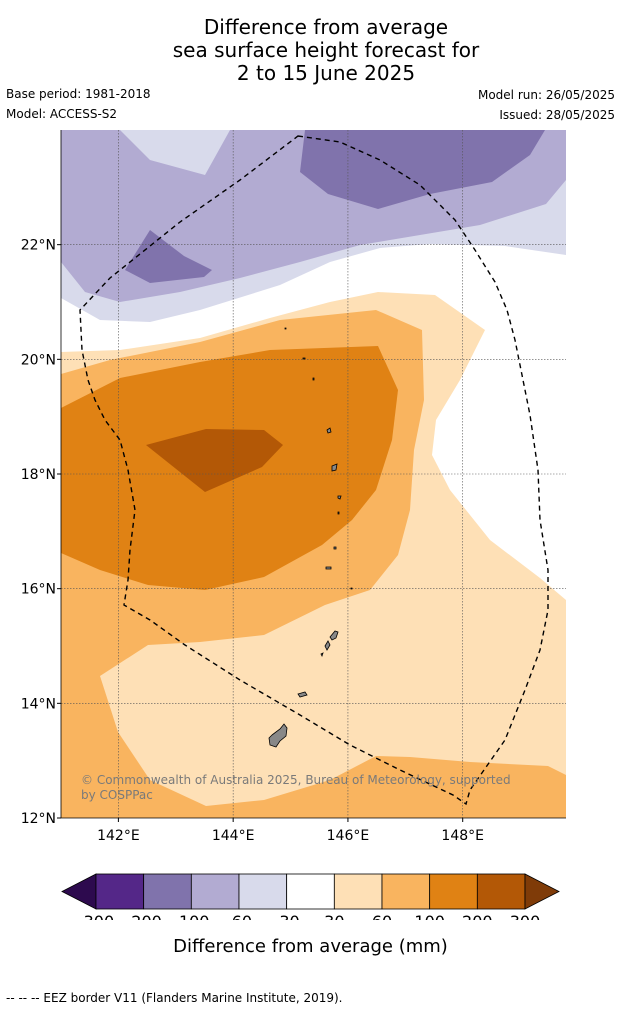  What do you see at coordinates (525, 916) in the screenshot?
I see `colorbar-tick-label: 300` at bounding box center [525, 916].